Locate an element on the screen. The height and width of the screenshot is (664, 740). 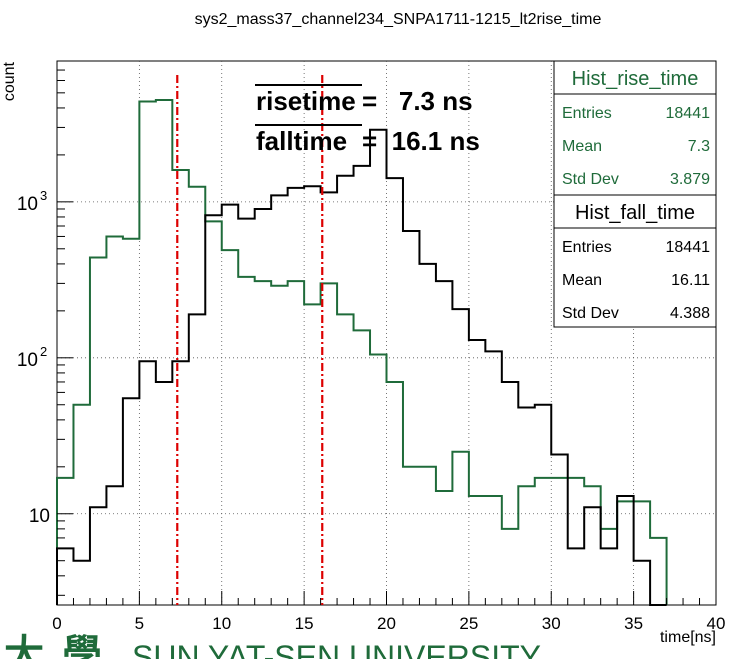
mean-annotations: risetime = 7.3 ns falltime = 16.1 ns is located at coordinates (367, 120).